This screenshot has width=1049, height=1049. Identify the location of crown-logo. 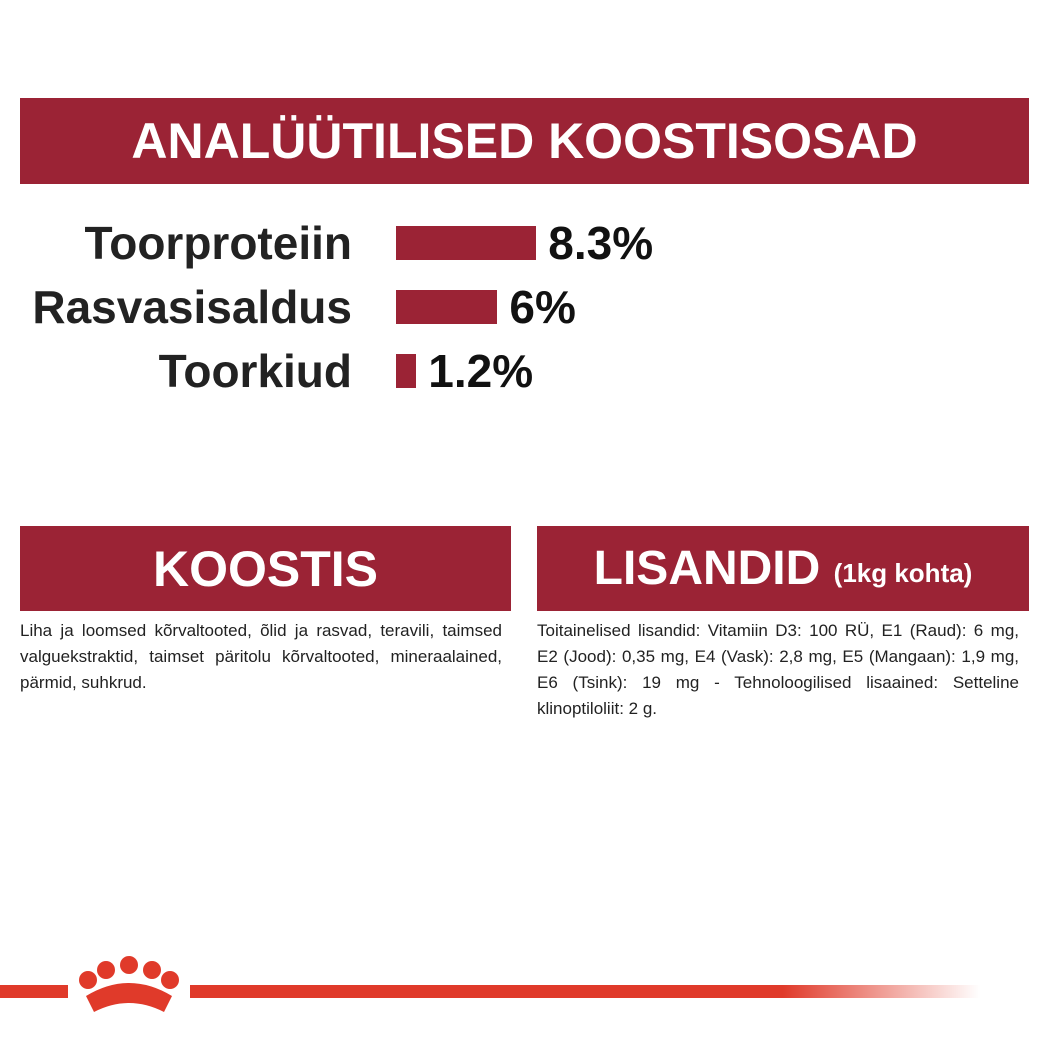
(129, 984).